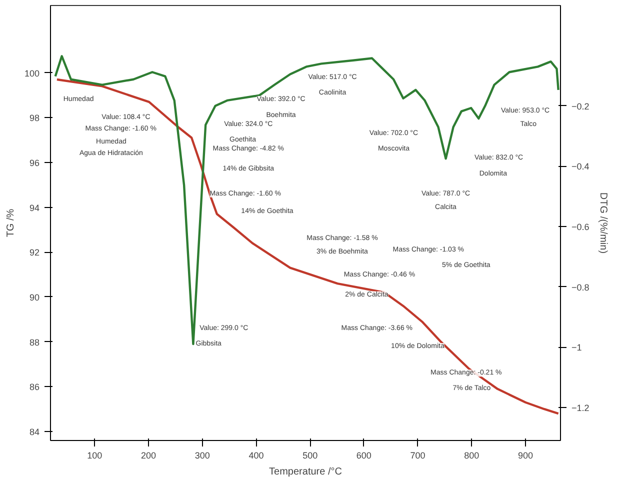 This screenshot has height=488, width=622. I want to click on y2-tick-label: −1, so click(577, 347).